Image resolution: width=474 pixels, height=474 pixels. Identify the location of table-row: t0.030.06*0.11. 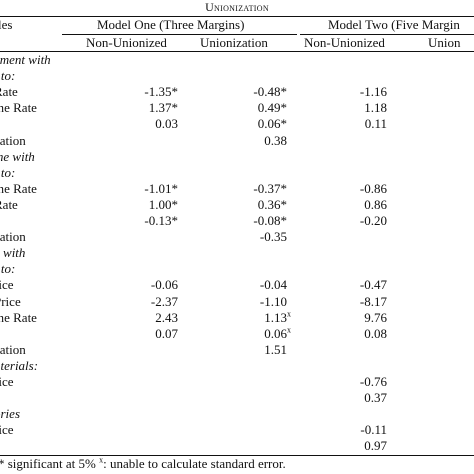
(237, 124).